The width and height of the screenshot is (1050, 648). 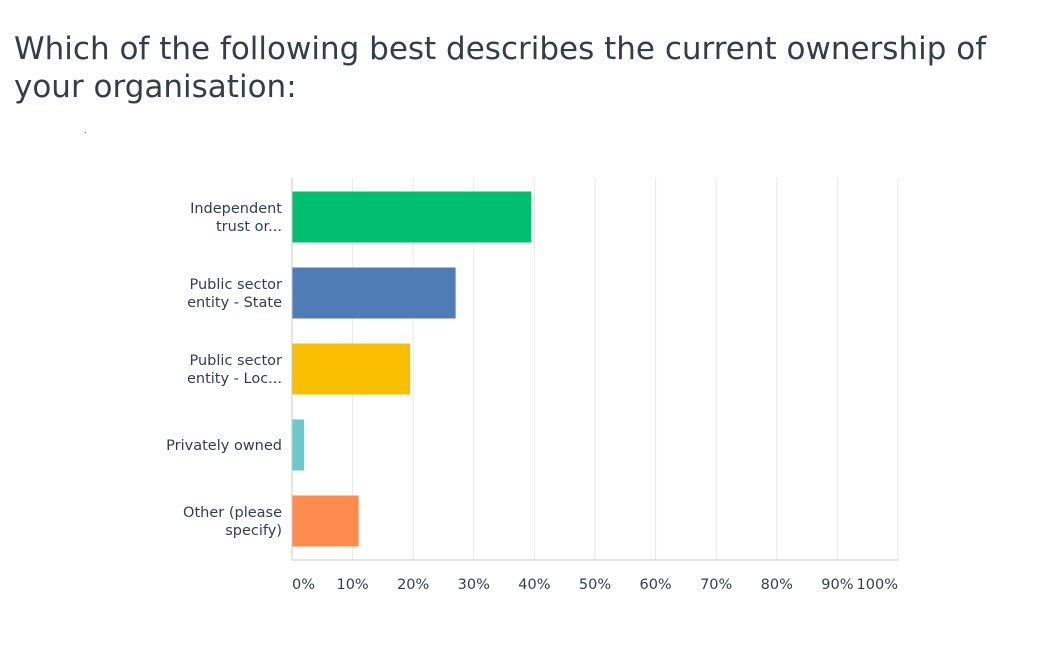 I want to click on category-label: Public sector entity - State, so click(x=234, y=294).